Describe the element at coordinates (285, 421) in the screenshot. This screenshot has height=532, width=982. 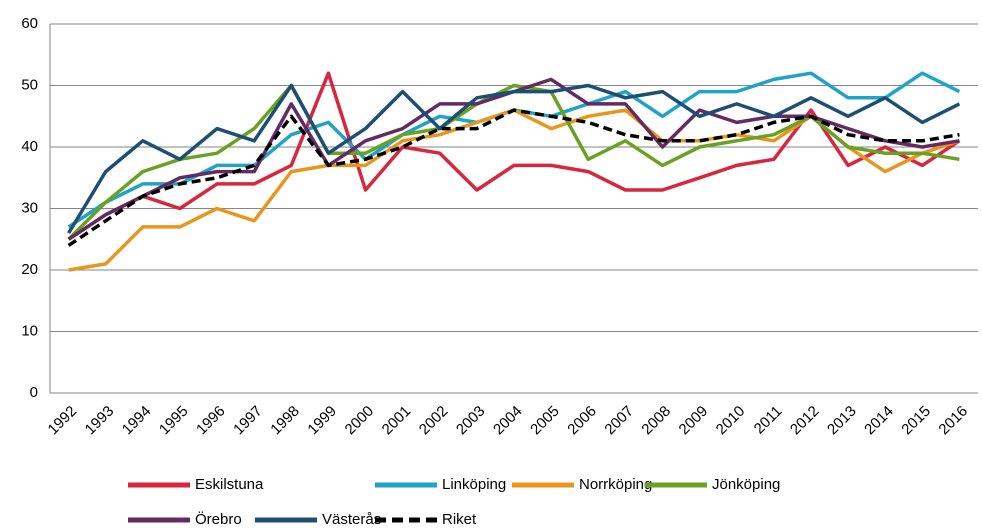
I see `x-tick-label: 1998` at that location.